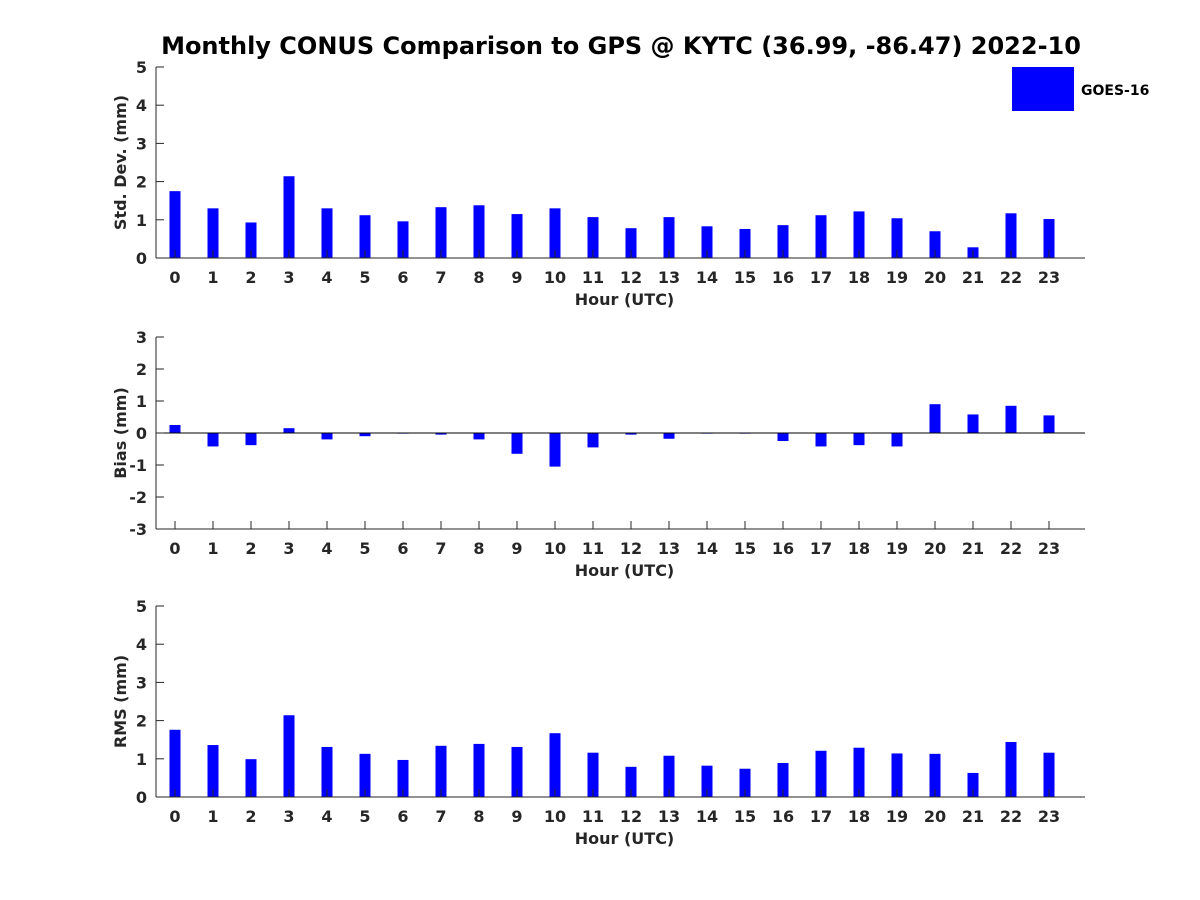  I want to click on std-dev-x-tick-label: 10, so click(555, 277).